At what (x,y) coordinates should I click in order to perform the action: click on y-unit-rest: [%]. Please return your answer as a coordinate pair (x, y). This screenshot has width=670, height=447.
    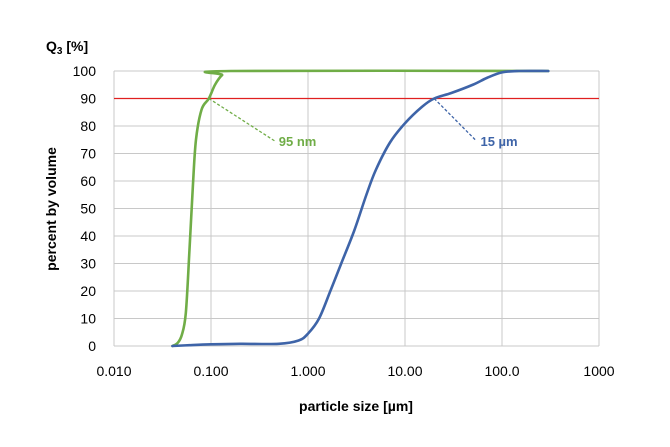
    Looking at the image, I should click on (75, 46).